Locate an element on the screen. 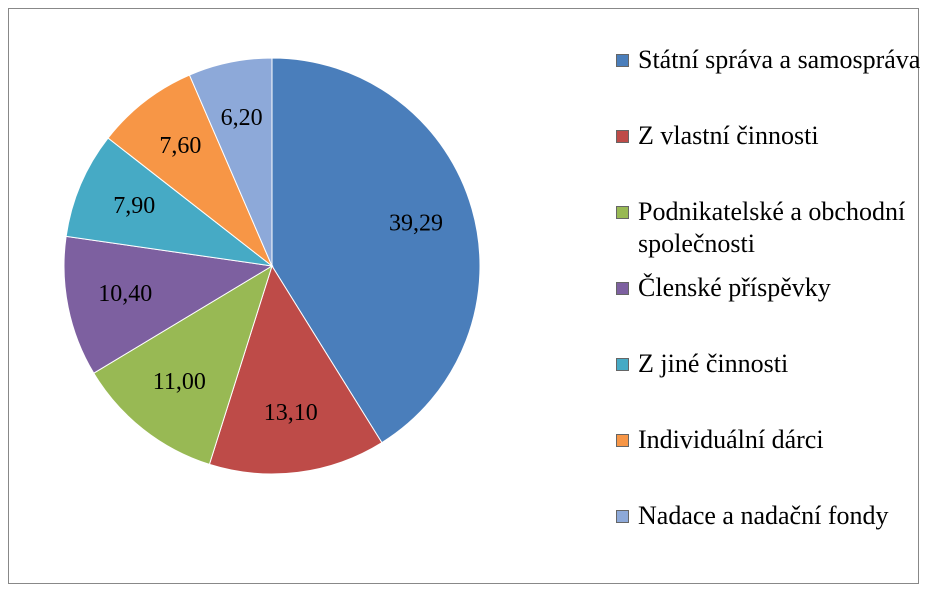 The width and height of the screenshot is (928, 592). data-label: 7,90 is located at coordinates (134, 206).